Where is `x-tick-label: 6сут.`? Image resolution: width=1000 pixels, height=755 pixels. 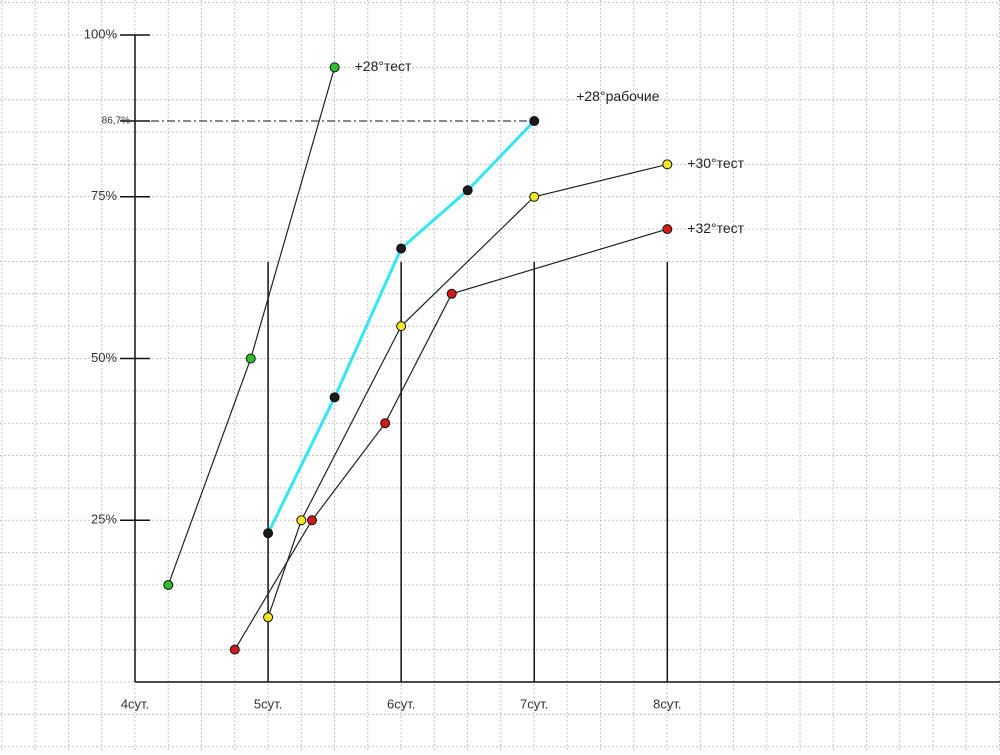 x-tick-label: 6сут. is located at coordinates (401, 703).